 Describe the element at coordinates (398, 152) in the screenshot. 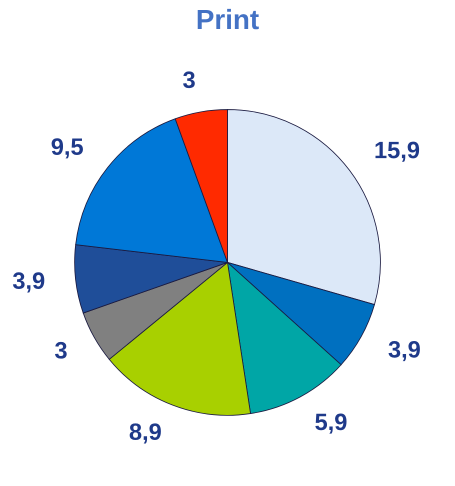

I see `data-label: 15,9` at that location.